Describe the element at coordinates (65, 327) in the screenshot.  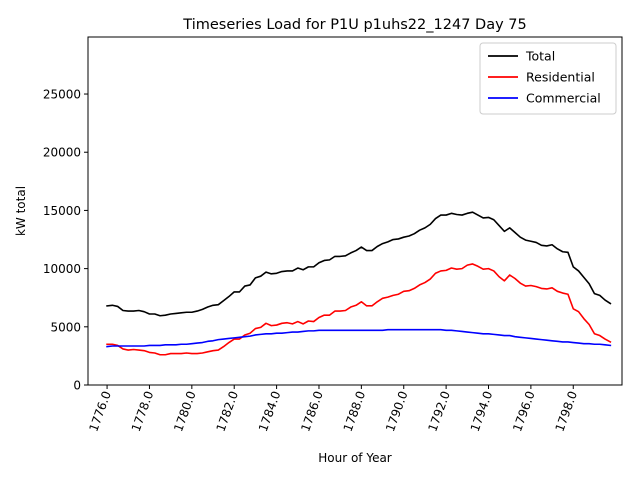
I see `y-tick-label: 5000` at that location.